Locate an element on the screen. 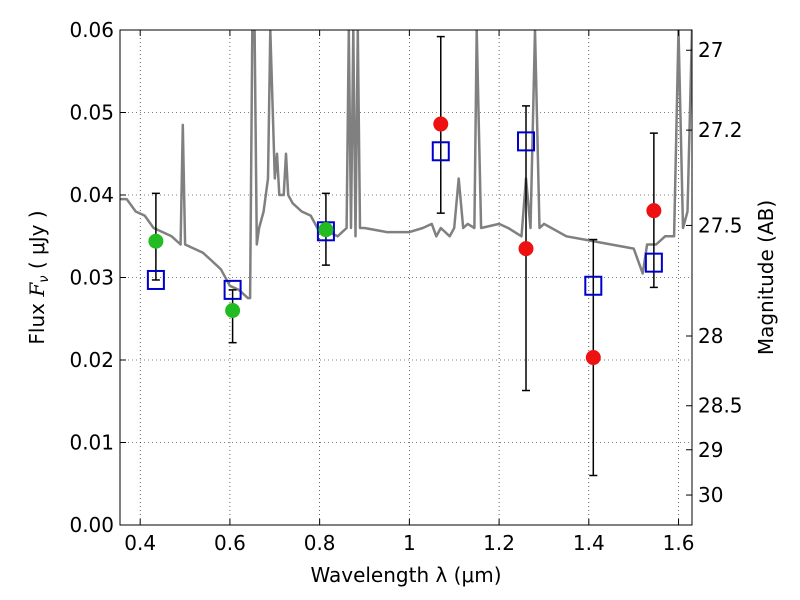 This screenshot has width=800, height=600. x-tick-label: 0.4 is located at coordinates (140, 543).